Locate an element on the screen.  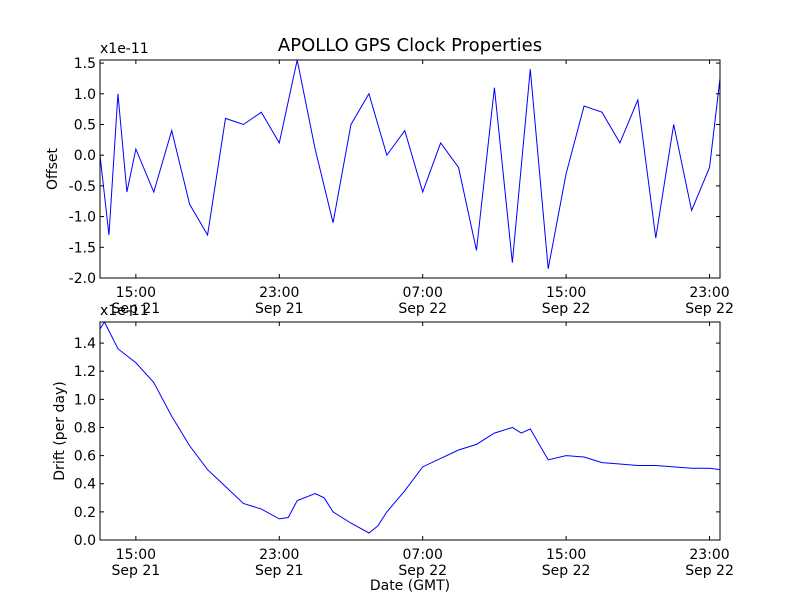
offset-y-tick-label: -0.5 is located at coordinates (82, 187).